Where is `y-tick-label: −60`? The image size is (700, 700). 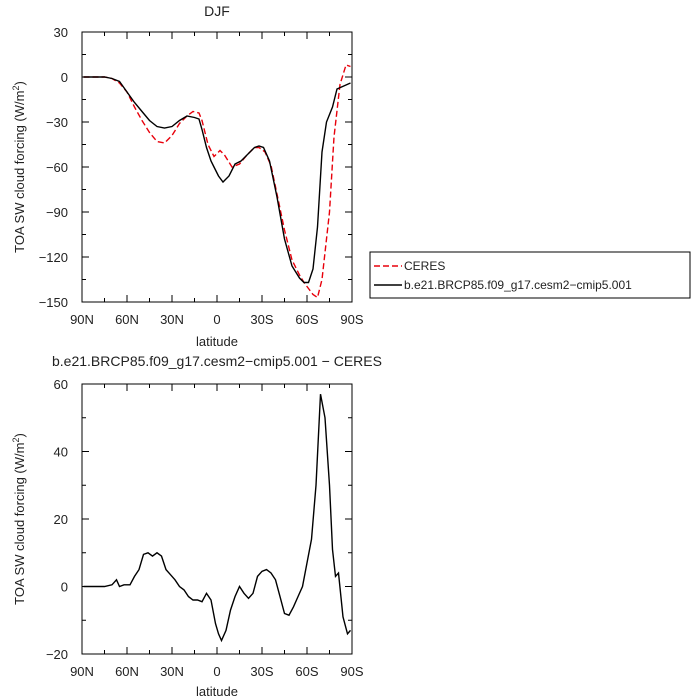 y-tick-label: −60 is located at coordinates (57, 167).